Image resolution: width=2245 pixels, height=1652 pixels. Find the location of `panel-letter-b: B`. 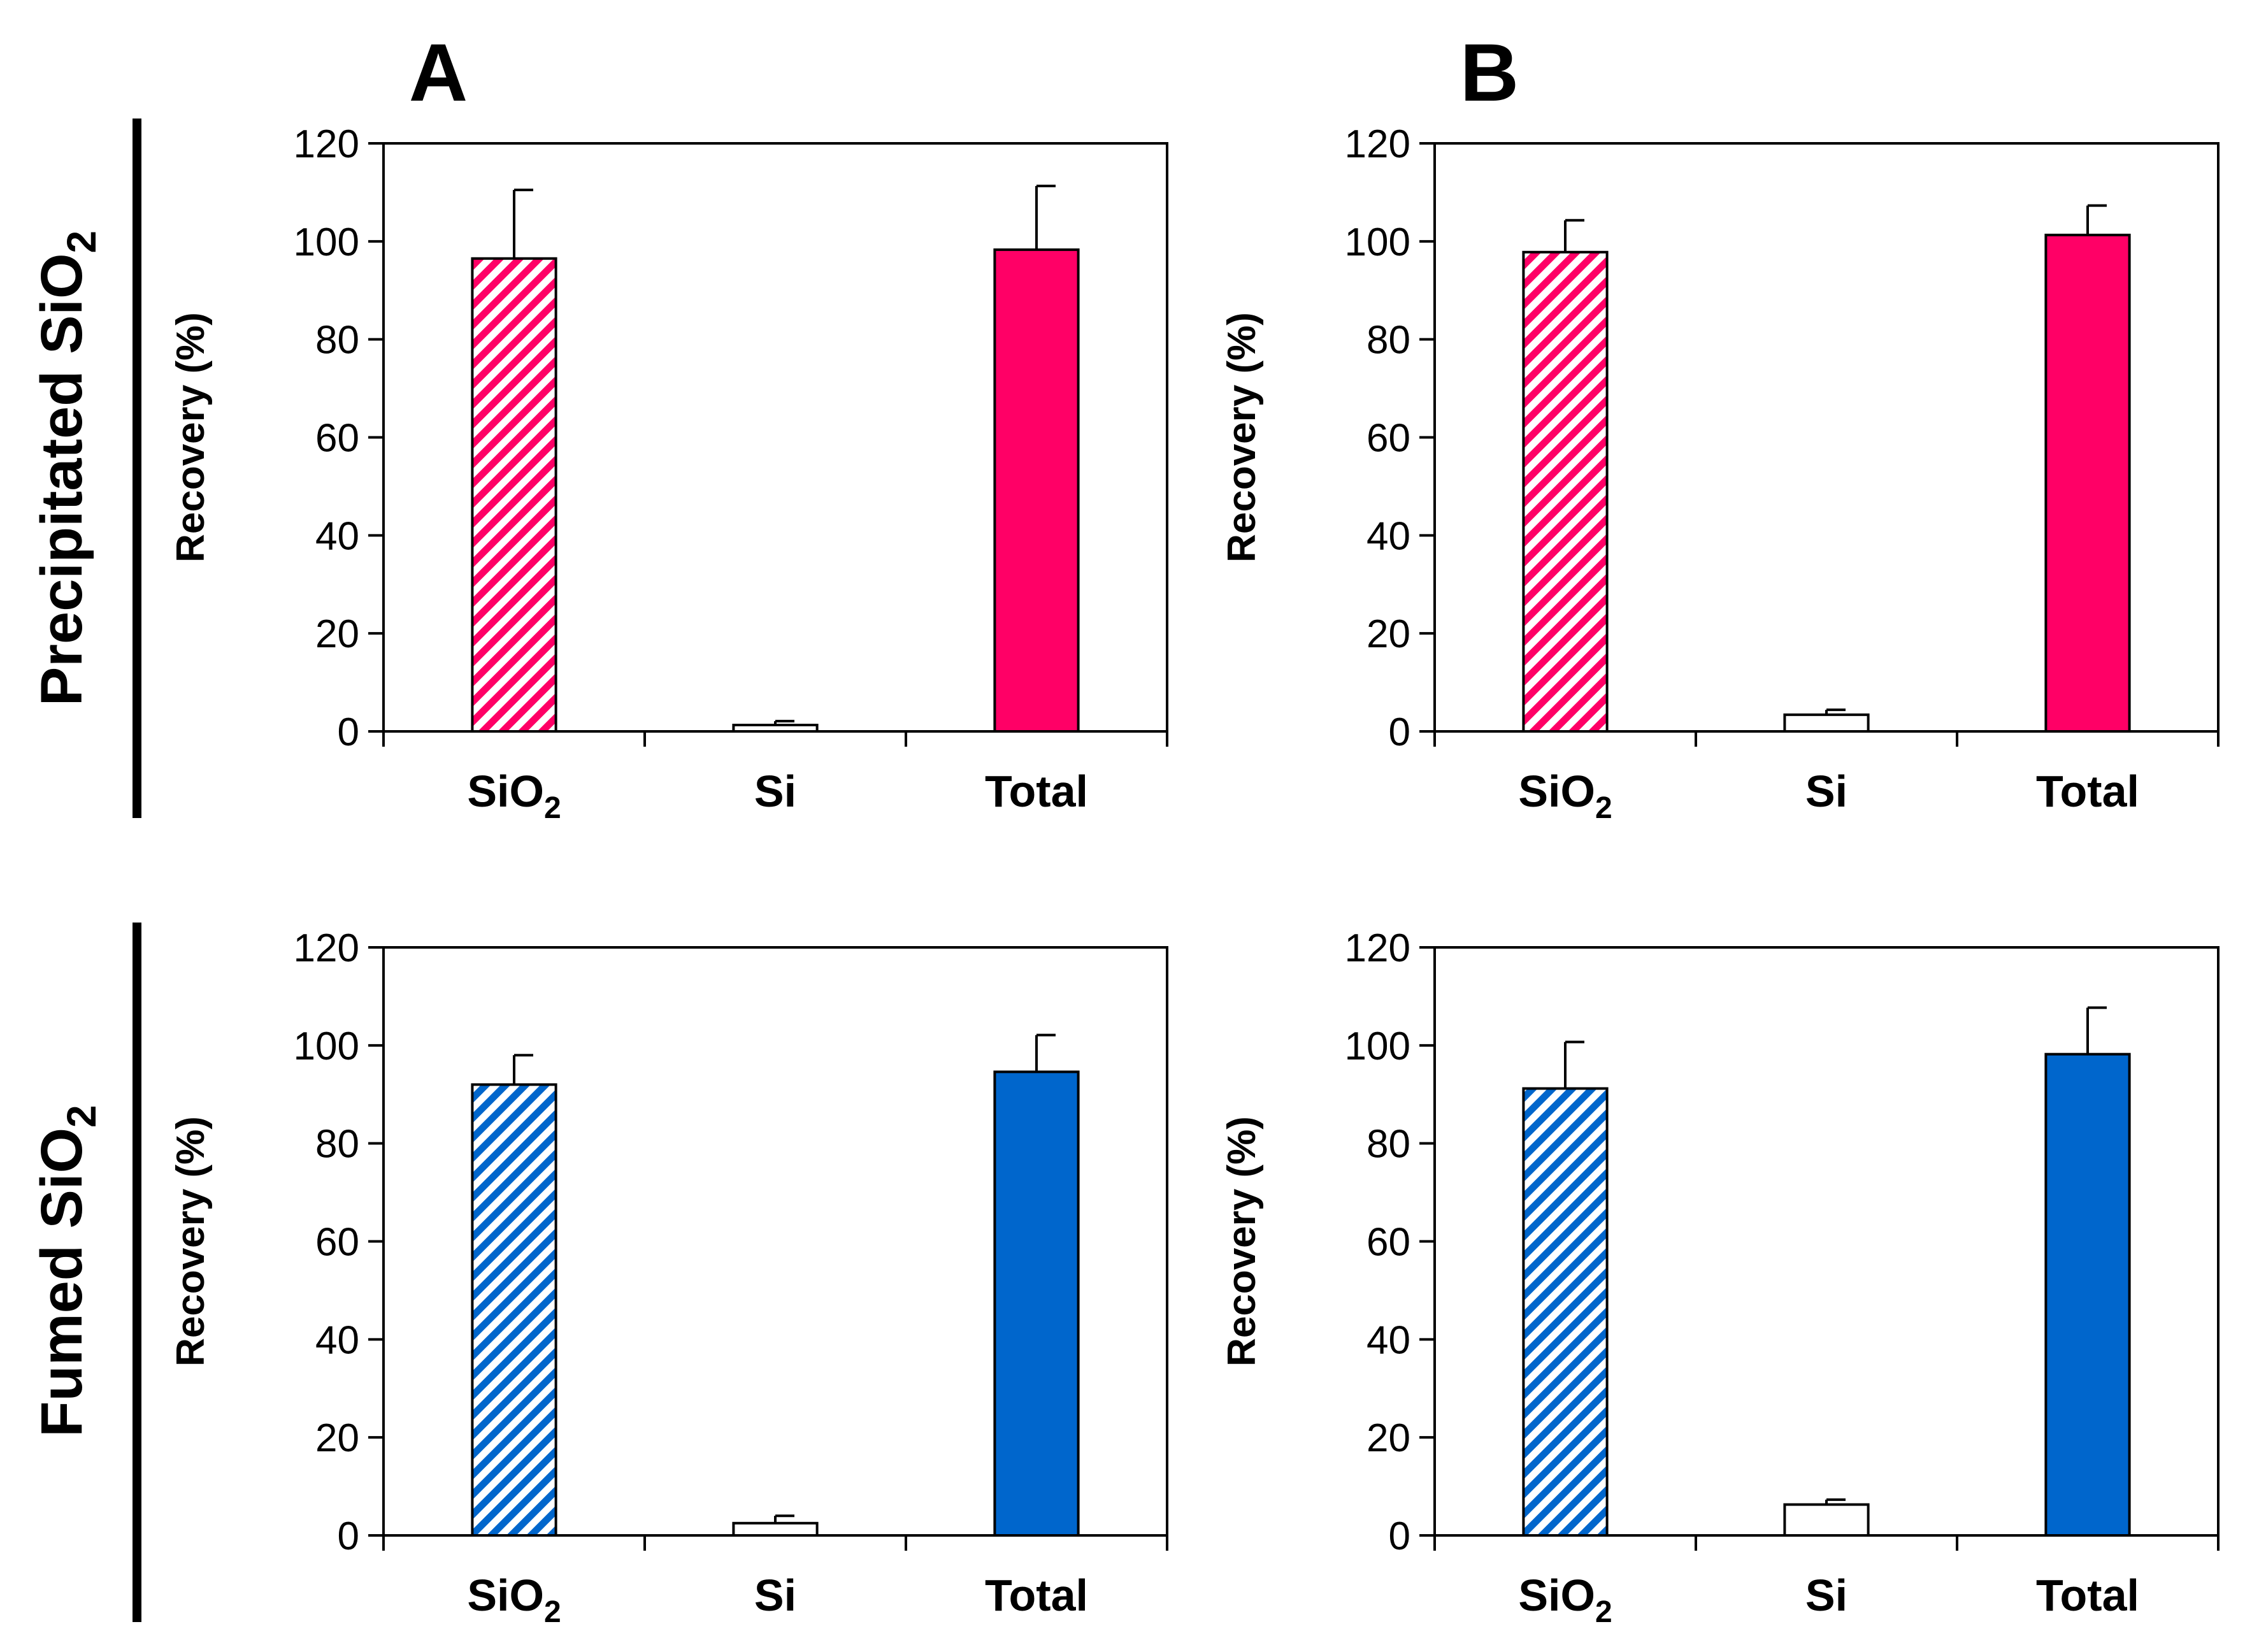

panel-letter-b: B is located at coordinates (1489, 73).